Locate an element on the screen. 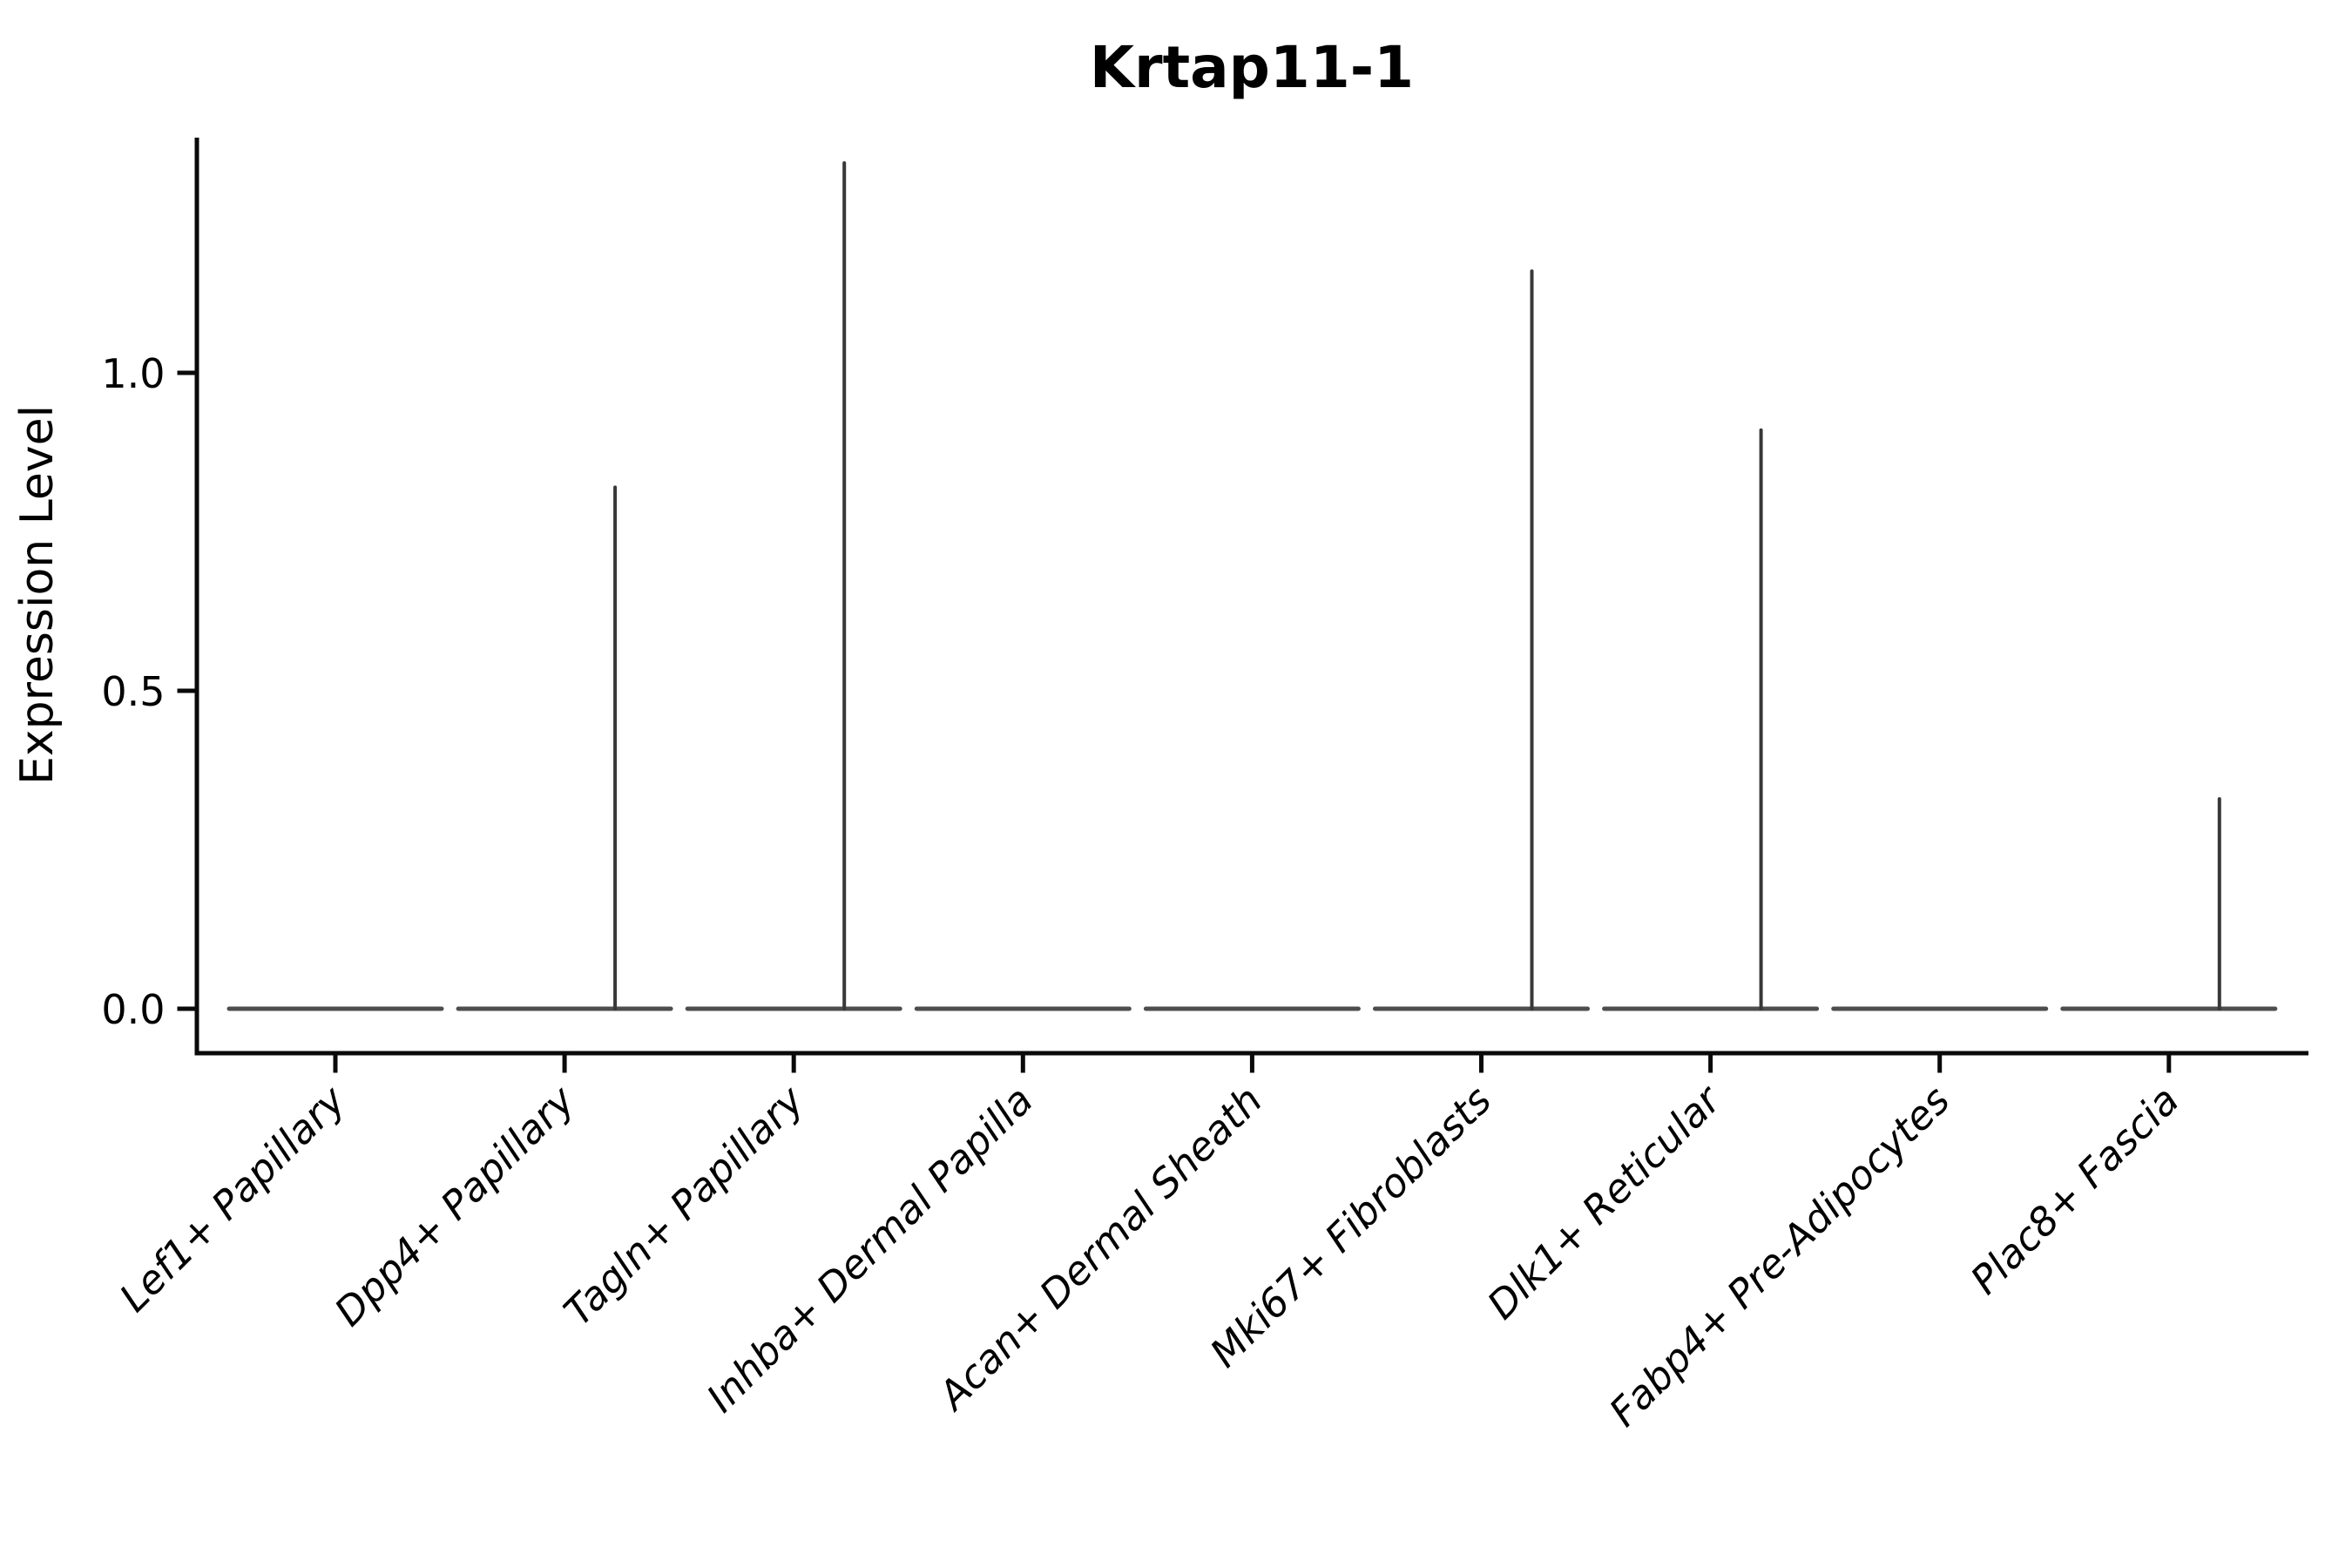 Image resolution: width=2352 pixels, height=1568 pixels. x-tick-label: Tagln+ Papillary is located at coordinates (684, 1205).